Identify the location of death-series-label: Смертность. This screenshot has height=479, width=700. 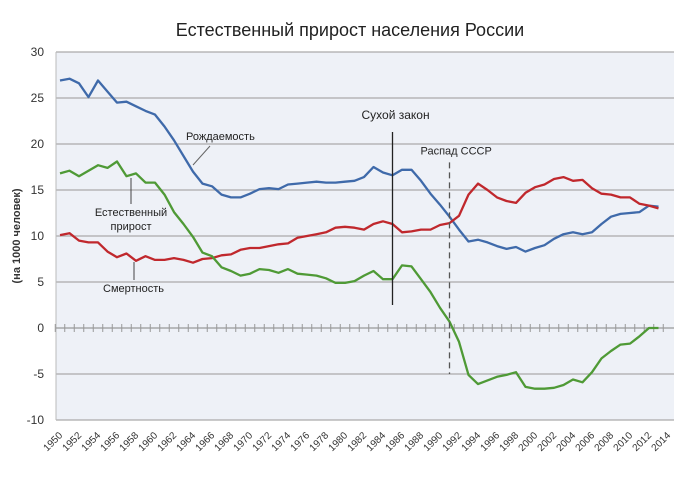
(133, 289).